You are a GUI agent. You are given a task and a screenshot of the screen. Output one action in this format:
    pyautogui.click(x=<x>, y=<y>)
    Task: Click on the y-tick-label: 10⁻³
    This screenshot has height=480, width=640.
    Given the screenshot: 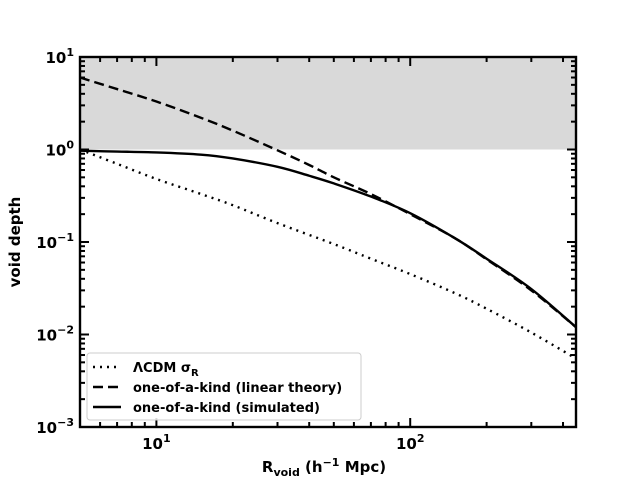 What is the action you would take?
    pyautogui.click(x=55, y=426)
    